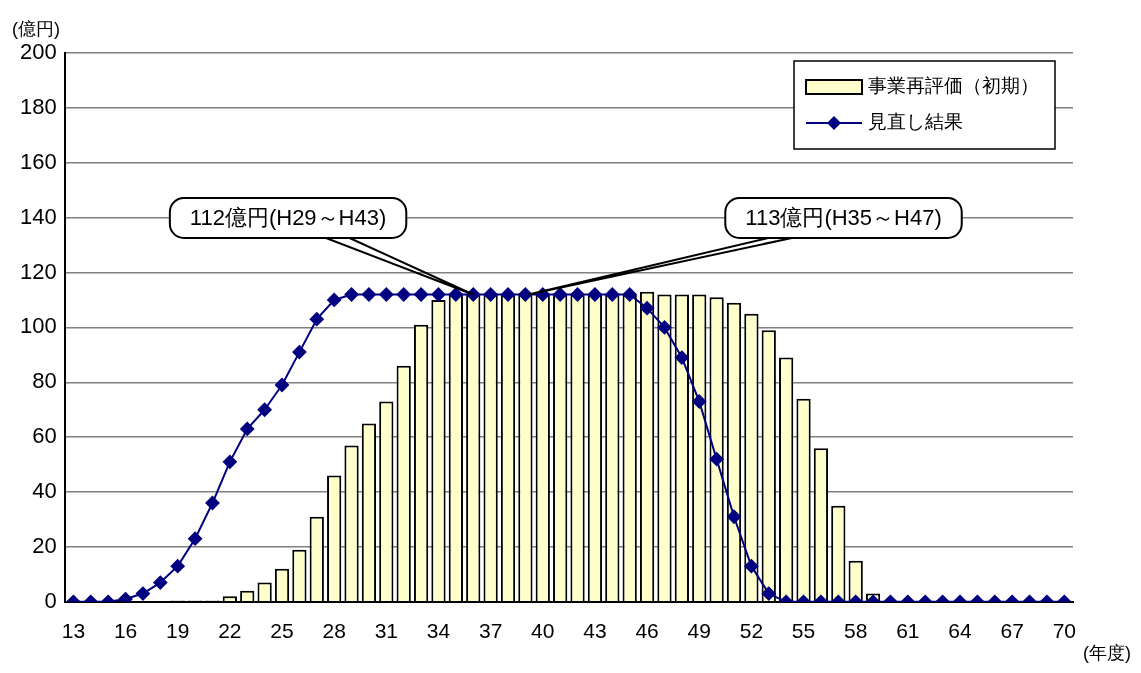  What do you see at coordinates (334, 631) in the screenshot?
I see `x-tick-label: 28` at bounding box center [334, 631].